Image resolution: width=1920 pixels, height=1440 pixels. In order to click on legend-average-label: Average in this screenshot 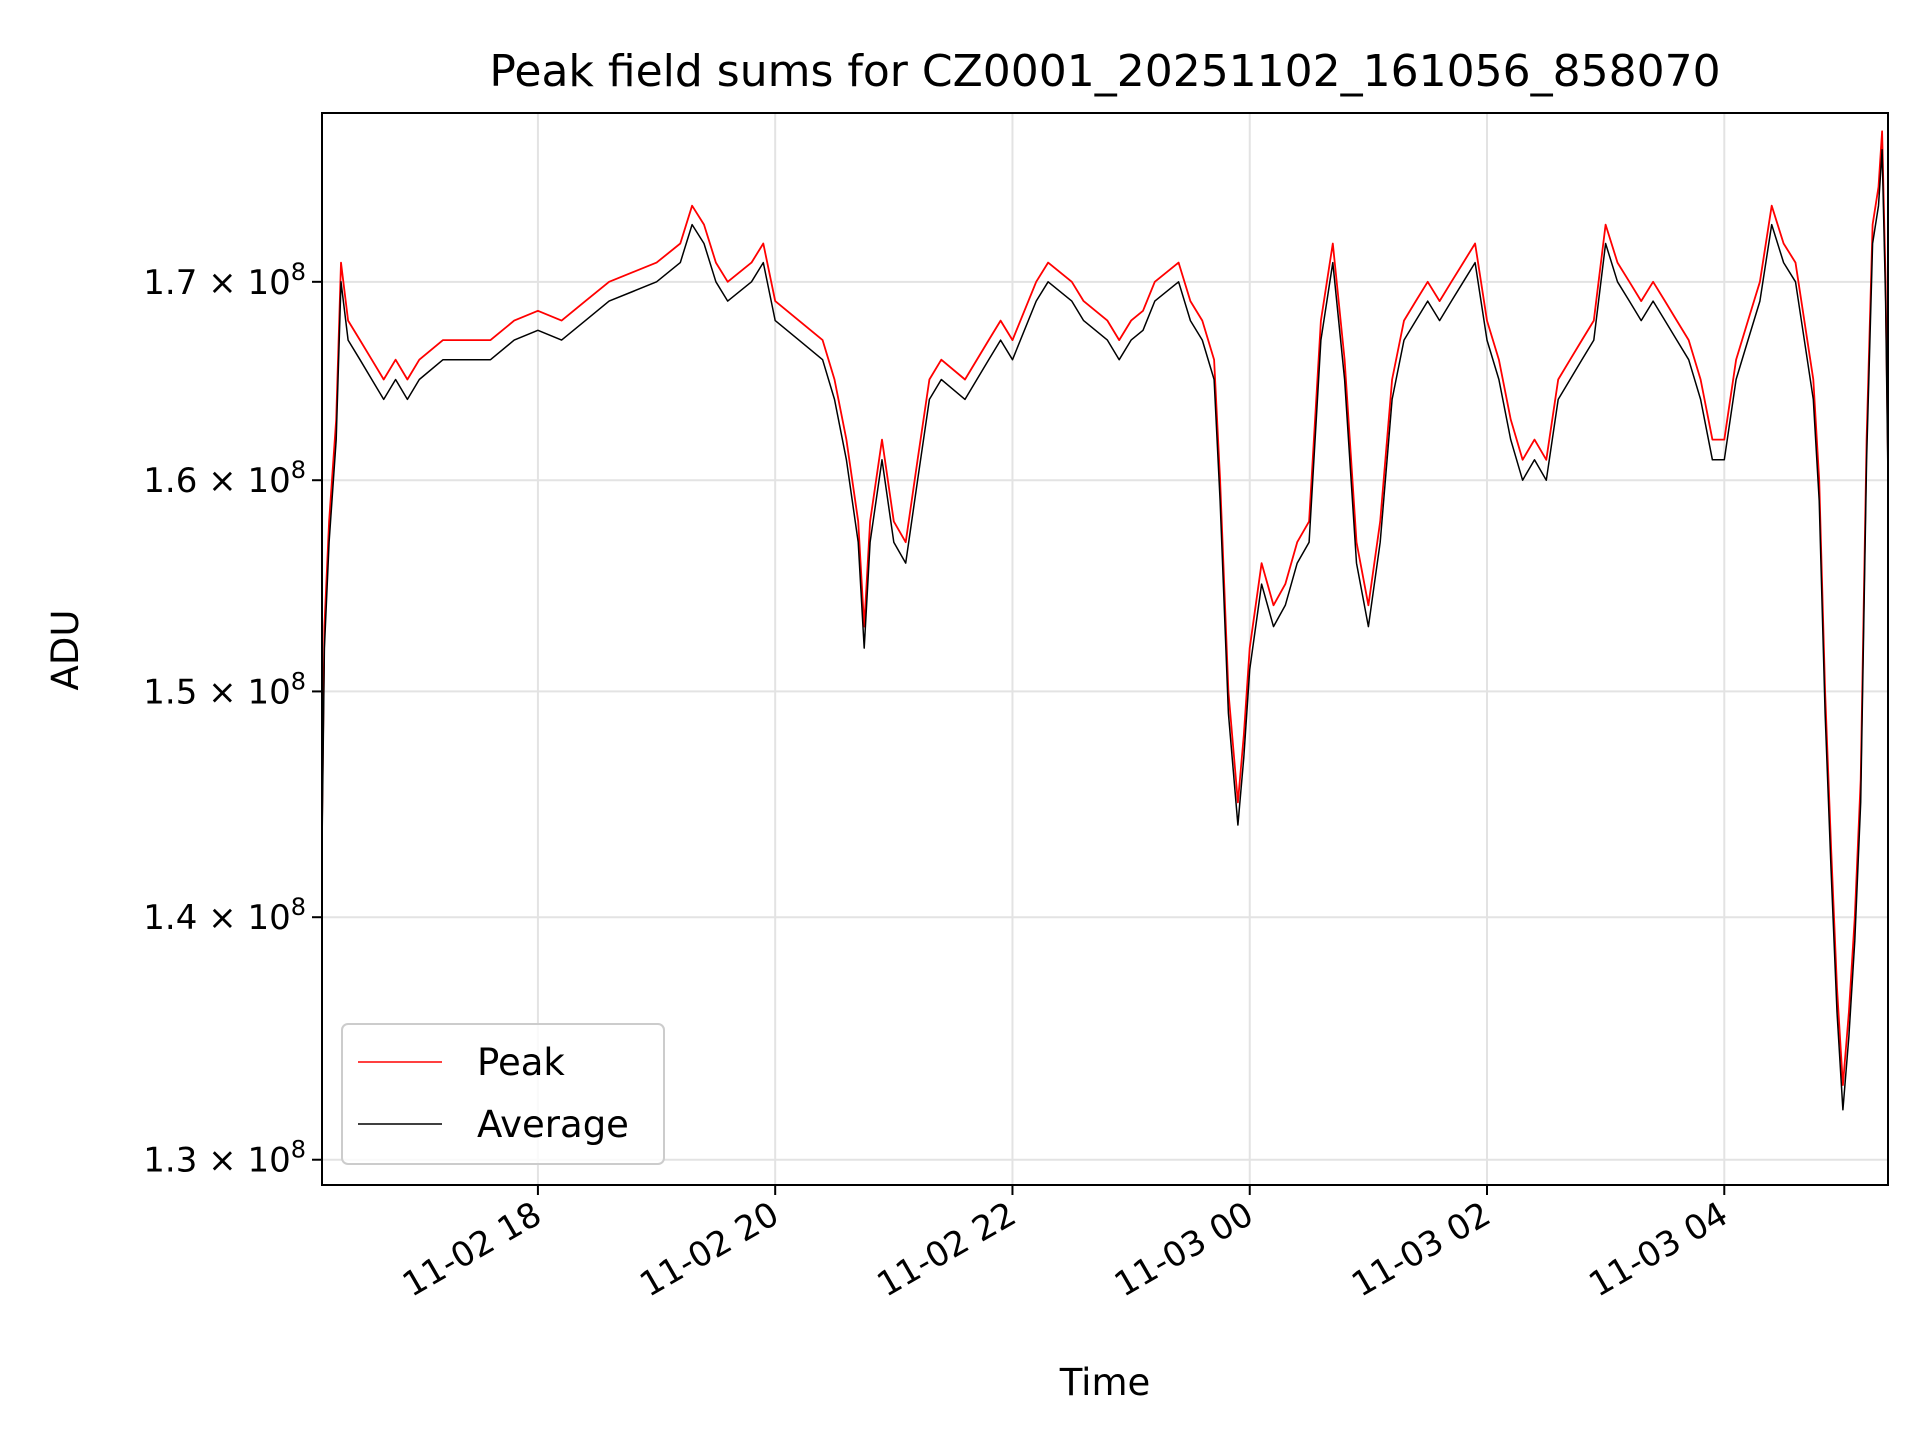, I will do `click(553, 1124)`.